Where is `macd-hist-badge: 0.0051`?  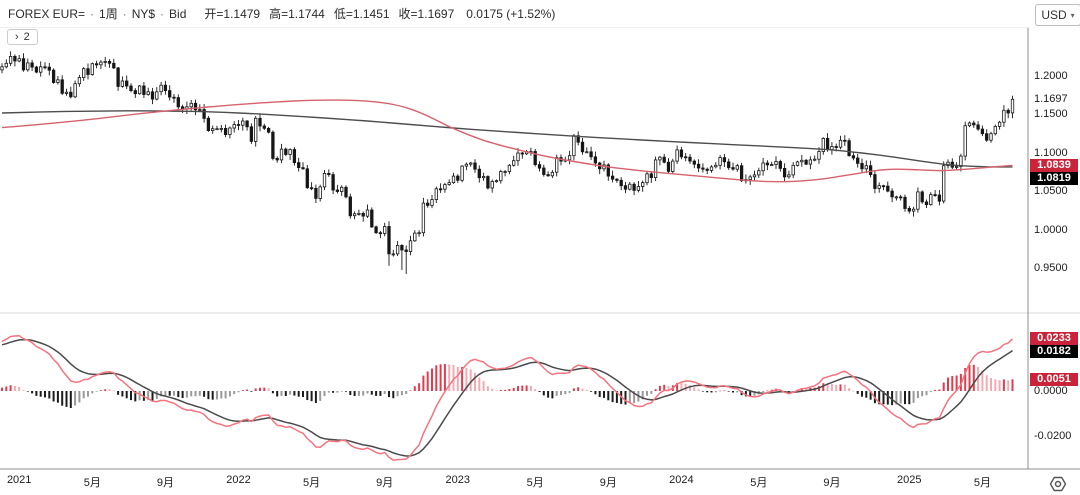 macd-hist-badge: 0.0051 is located at coordinates (1054, 379).